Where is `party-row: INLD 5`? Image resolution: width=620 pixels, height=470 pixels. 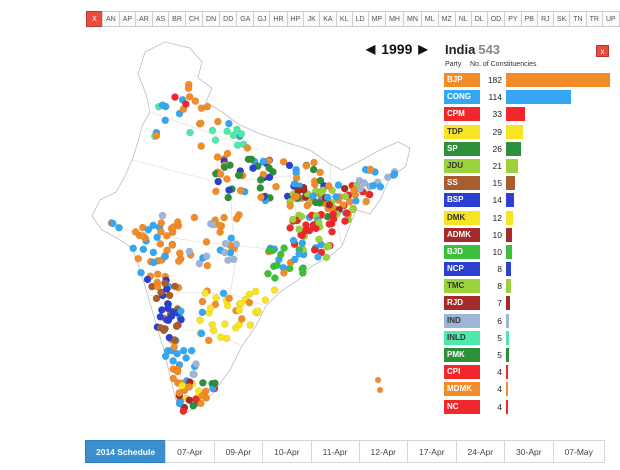
party-row: INLD 5 is located at coordinates (532, 338).